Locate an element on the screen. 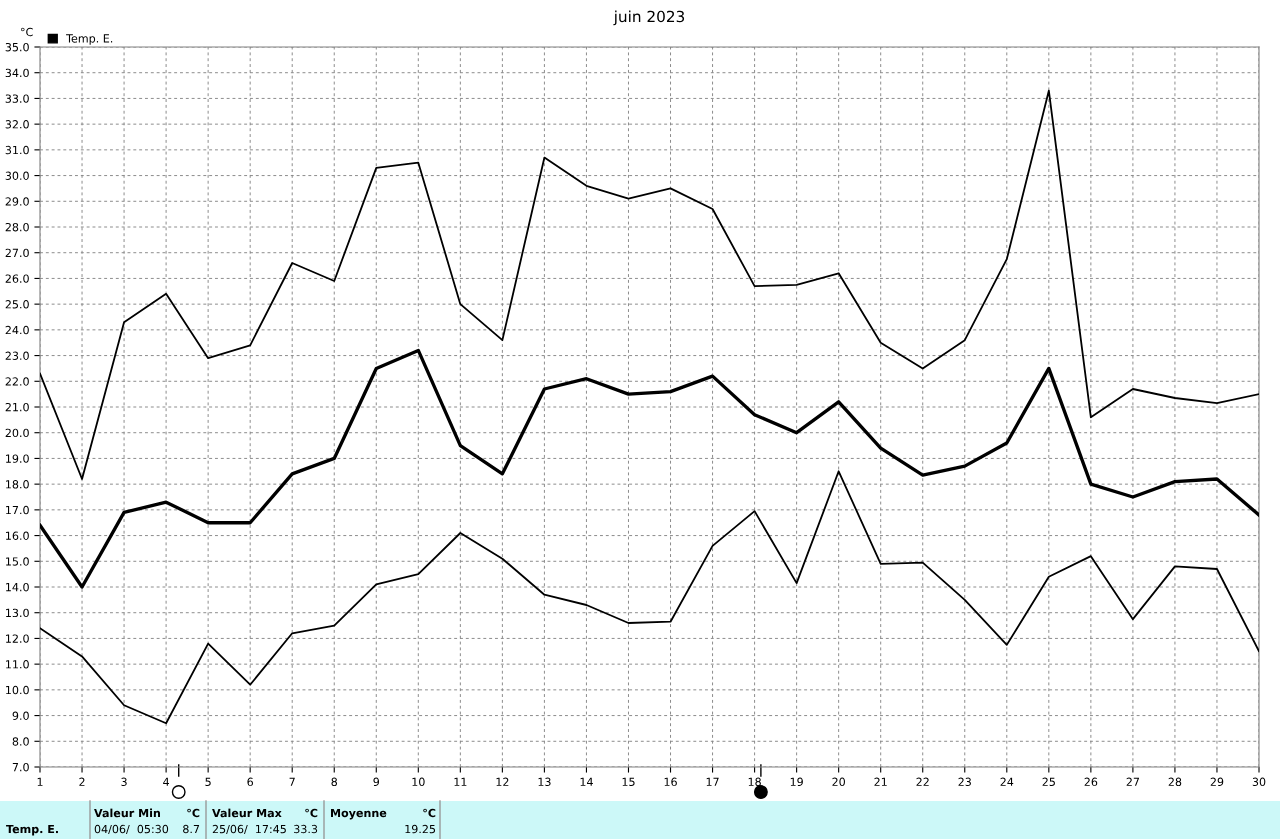 The width and height of the screenshot is (1280, 839). y-tick-label: 24.0 is located at coordinates (17, 330).